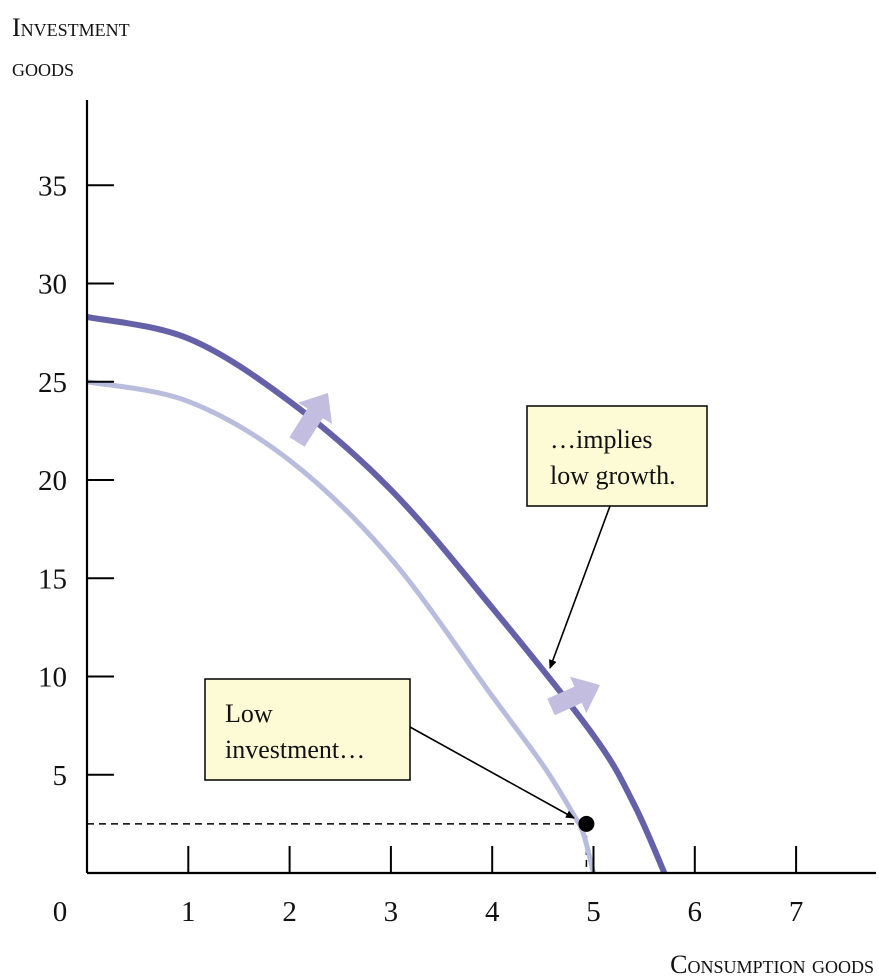 The image size is (879, 979). What do you see at coordinates (52, 186) in the screenshot?
I see `y-tick-label: 35` at bounding box center [52, 186].